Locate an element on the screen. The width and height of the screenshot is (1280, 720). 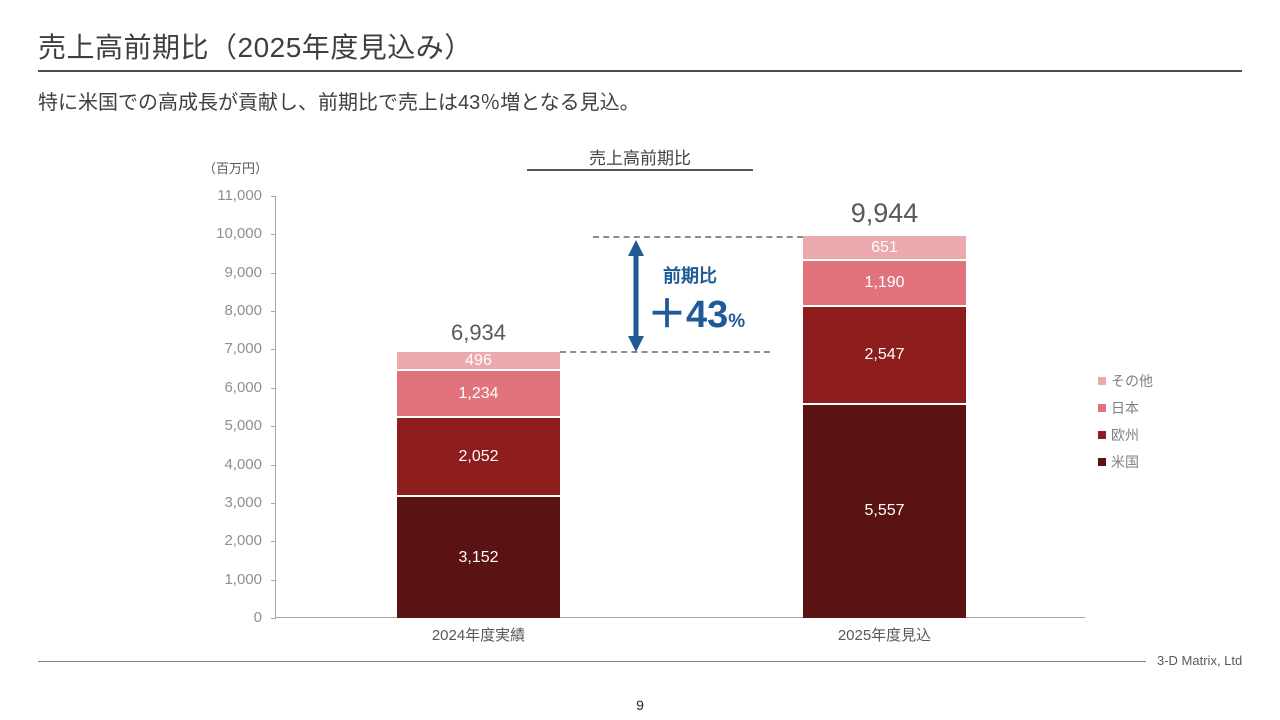
bar-segment-value: 1,234 is located at coordinates (478, 393).